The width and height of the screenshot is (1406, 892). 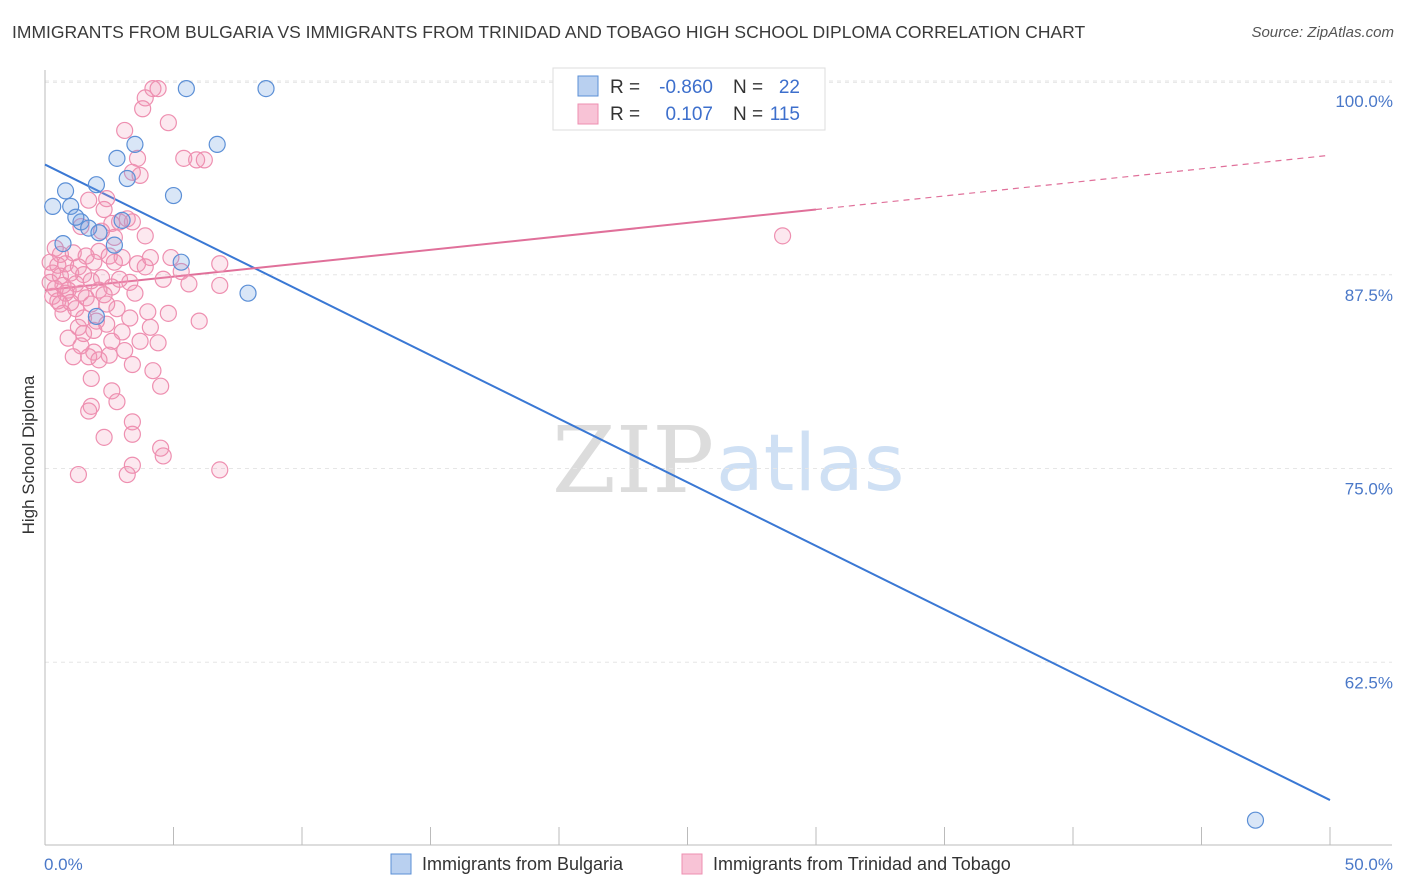 I want to click on bottom-legend-swatch-trinidad, so click(x=692, y=864).